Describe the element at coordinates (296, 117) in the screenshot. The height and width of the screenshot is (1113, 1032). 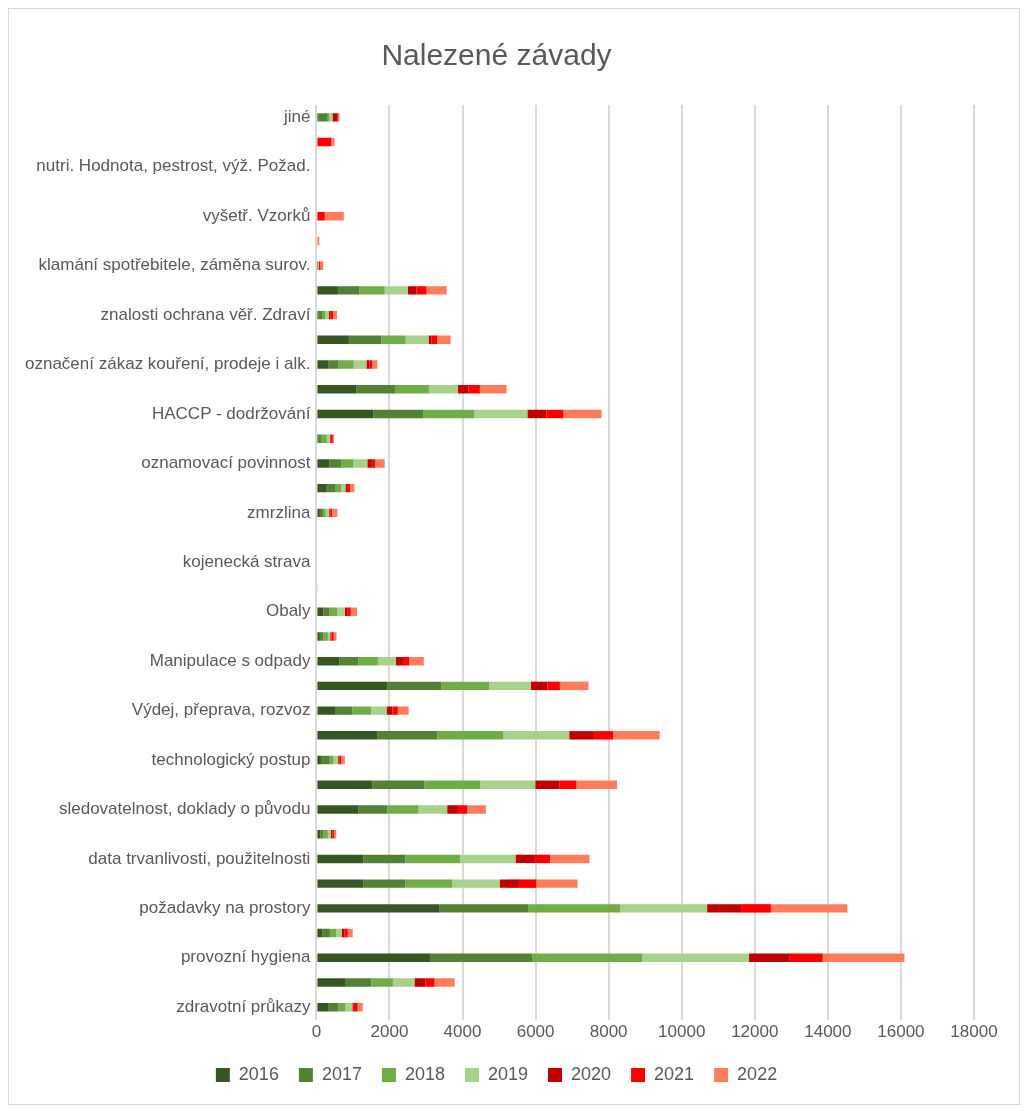
I see `y-tick-label: jiné` at that location.